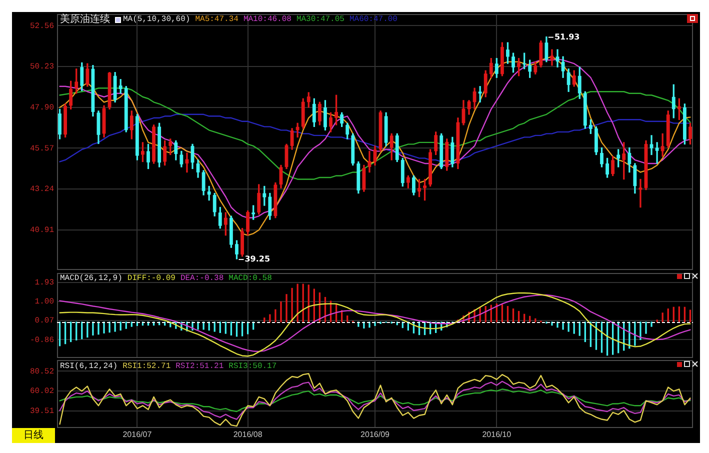 Image resolution: width=709 pixels, height=453 pixels. Describe the element at coordinates (216, 19) in the screenshot. I see `text: MA5:47.34` at that location.